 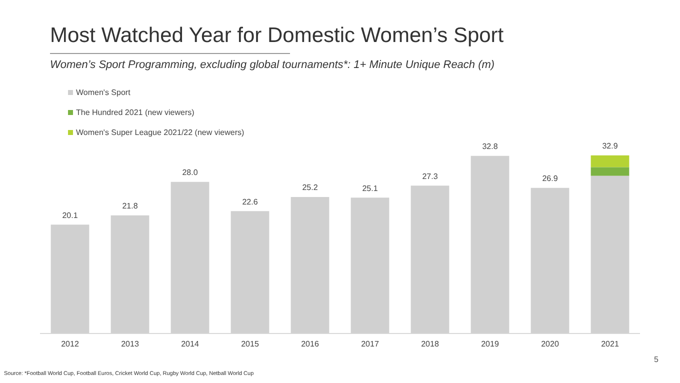 What do you see at coordinates (370, 188) in the screenshot?
I see `data-label: 25.1` at bounding box center [370, 188].